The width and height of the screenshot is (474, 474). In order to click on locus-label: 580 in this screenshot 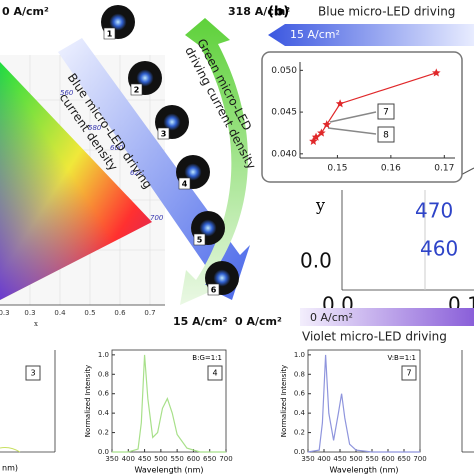, I will do `click(95, 128)`.